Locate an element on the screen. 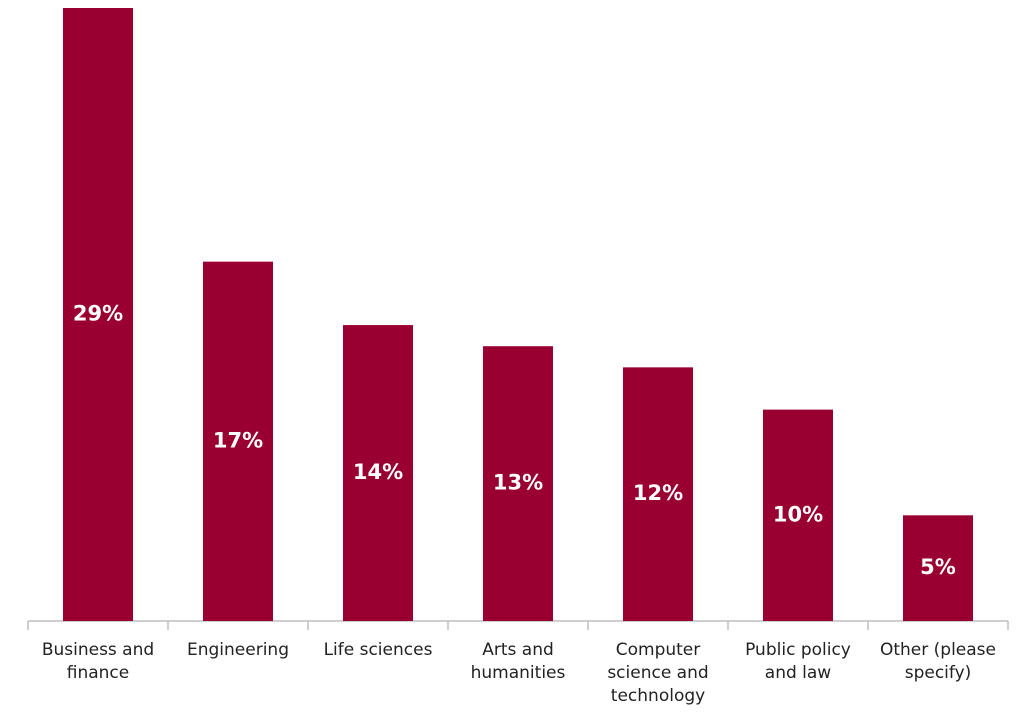 The width and height of the screenshot is (1032, 721). value-label: 14% is located at coordinates (378, 472).